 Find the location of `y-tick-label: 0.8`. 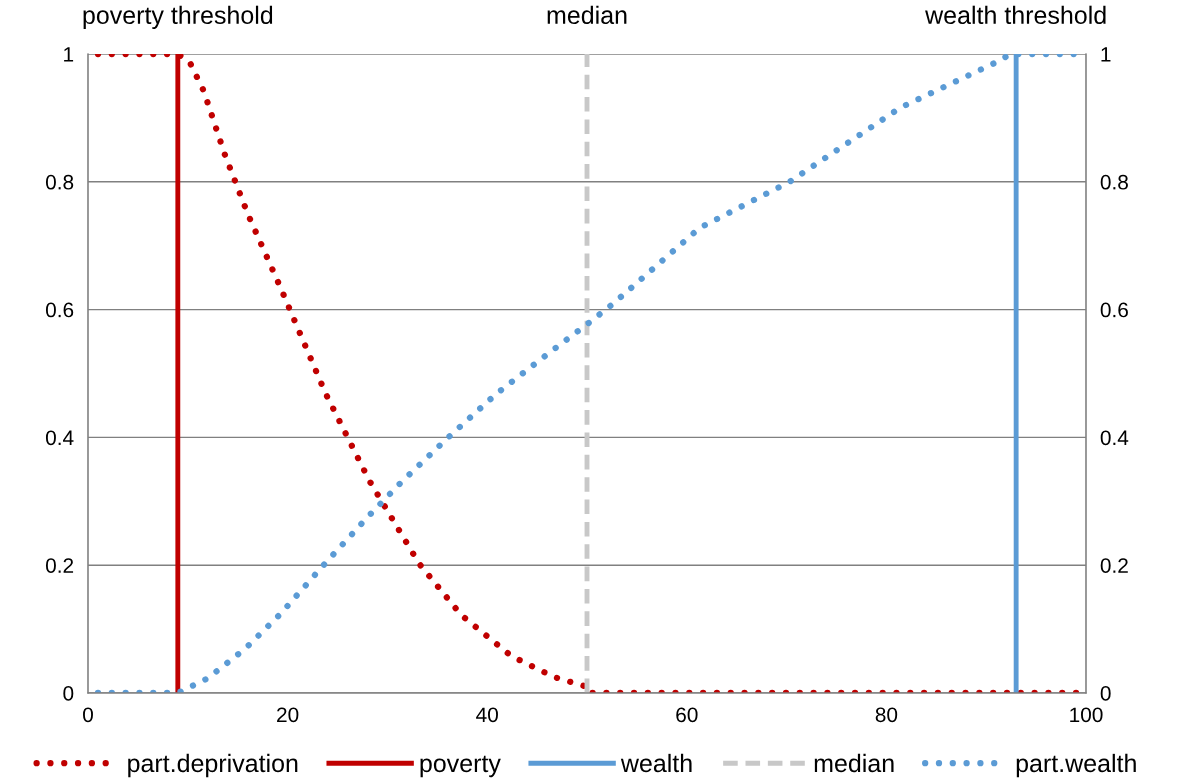

y-tick-label: 0.8 is located at coordinates (59, 182).